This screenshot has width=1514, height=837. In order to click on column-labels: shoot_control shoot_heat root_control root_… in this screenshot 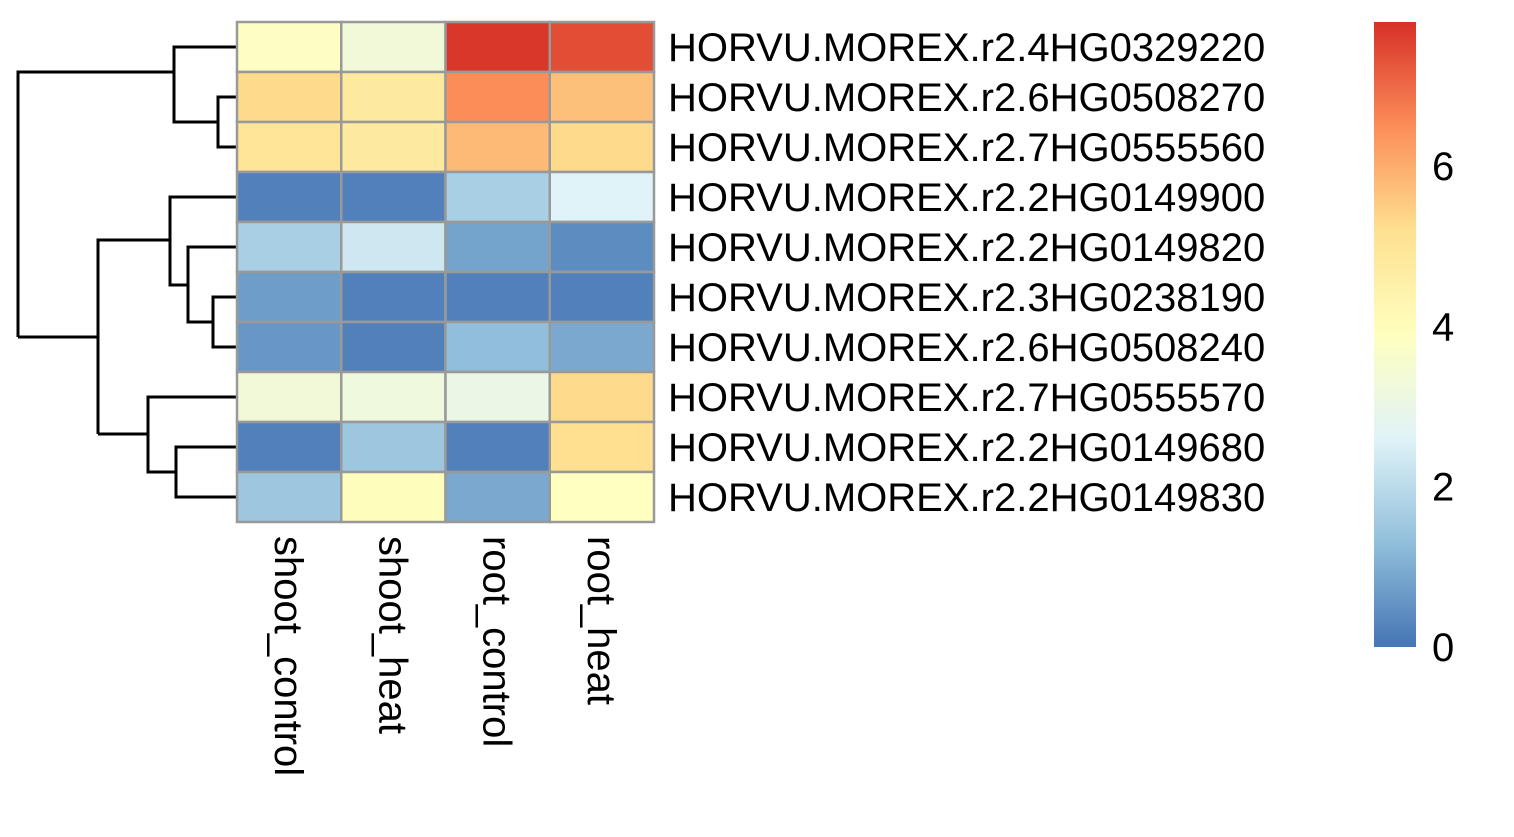, I will do `click(444, 656)`.